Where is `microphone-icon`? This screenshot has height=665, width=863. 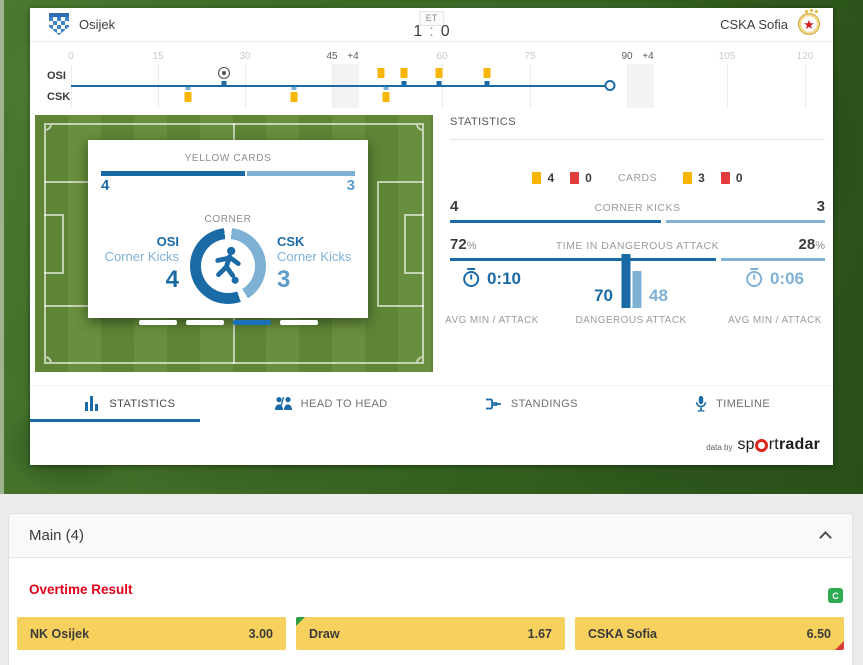 microphone-icon is located at coordinates (701, 403).